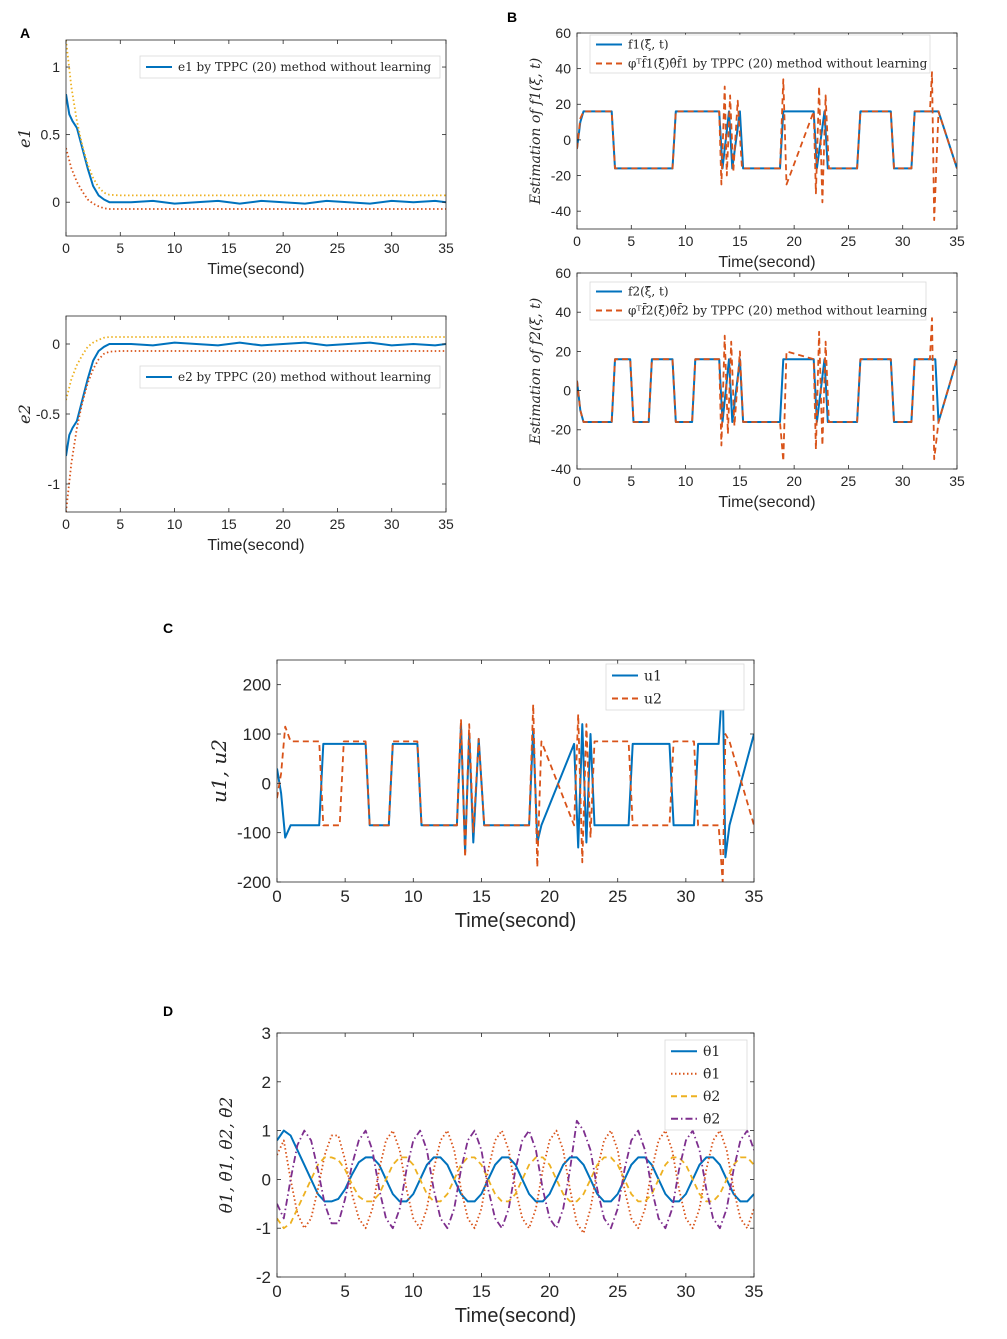 The image size is (1007, 1339). What do you see at coordinates (648, 292) in the screenshot?
I see `legend-entry: f2(ξ̄, t)` at bounding box center [648, 292].